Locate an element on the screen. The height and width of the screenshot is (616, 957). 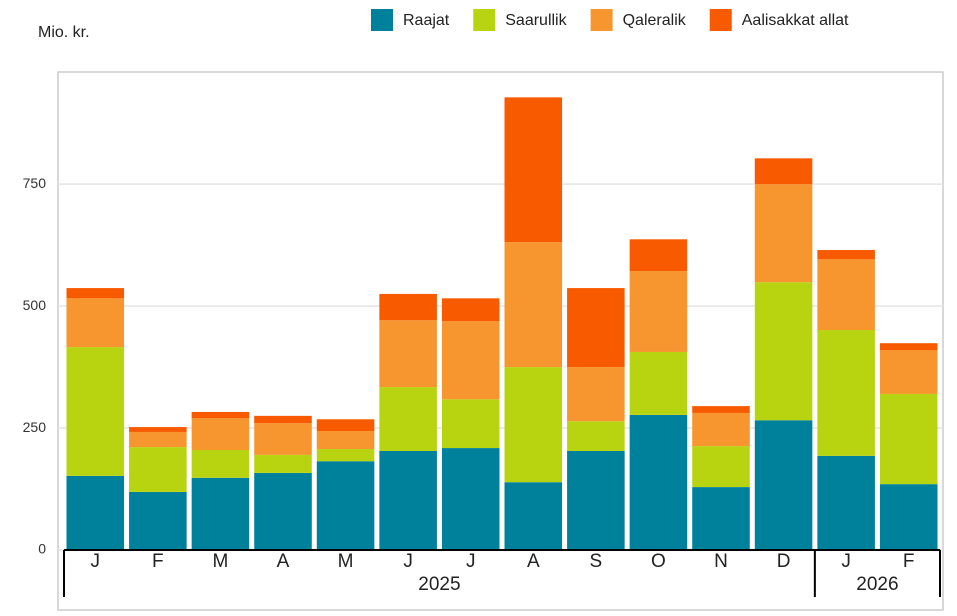
y-tick-label: 0 is located at coordinates (42, 549).